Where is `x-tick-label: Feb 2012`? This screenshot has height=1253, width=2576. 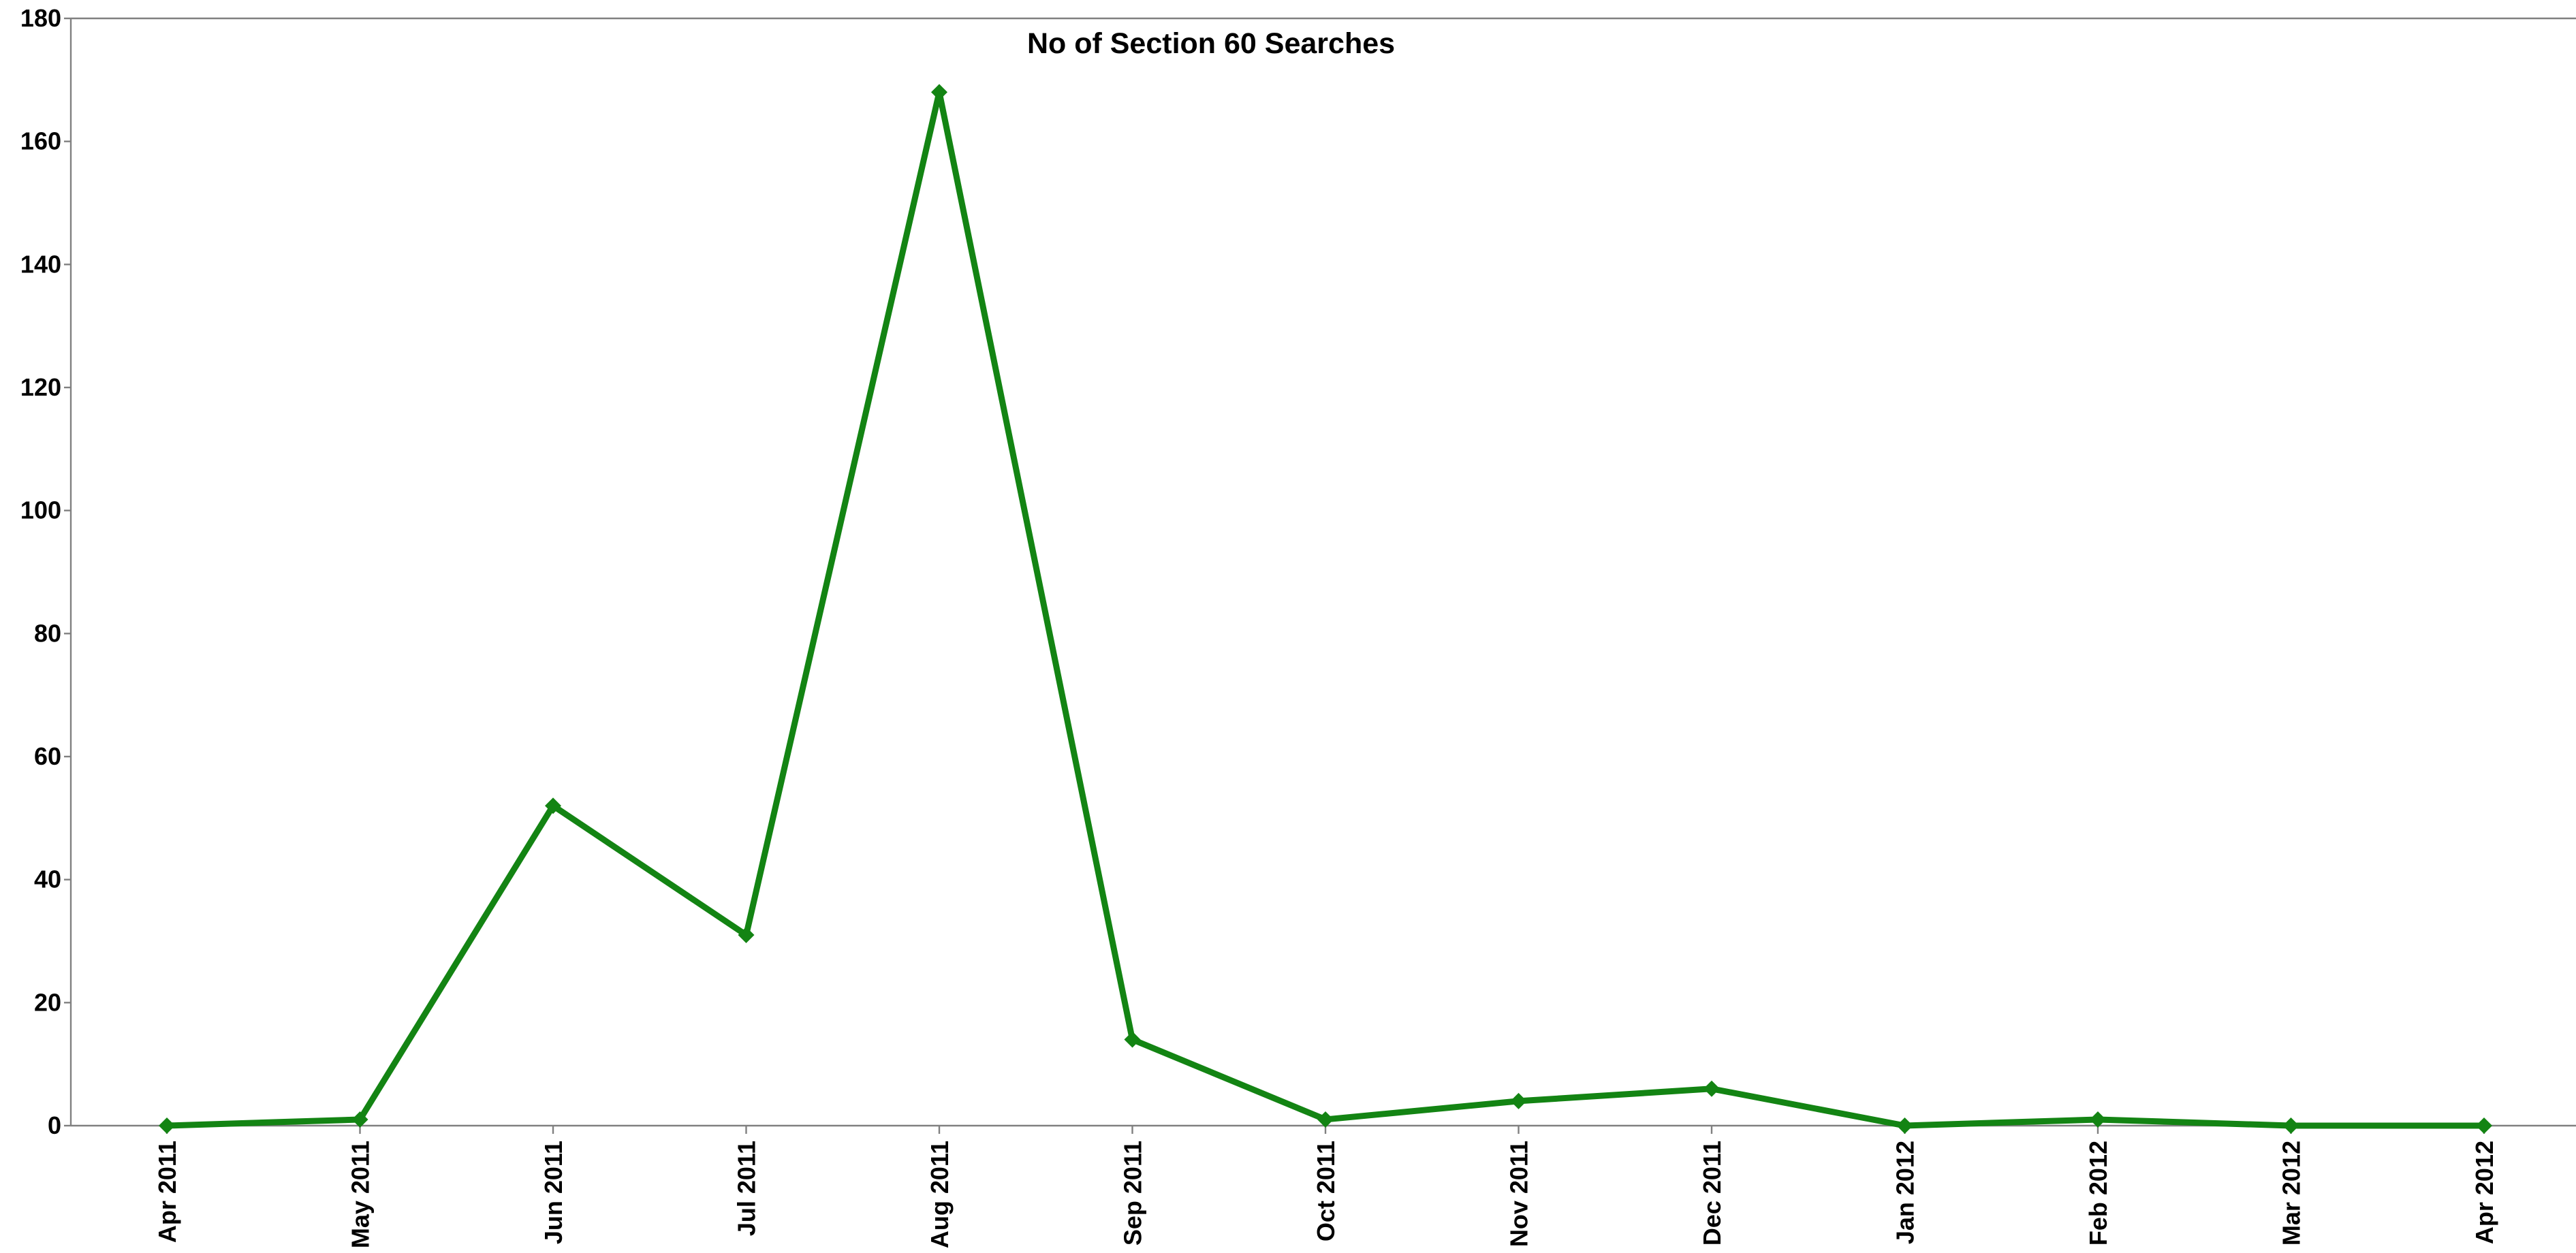
x-tick-label: Feb 2012 is located at coordinates (2098, 1193).